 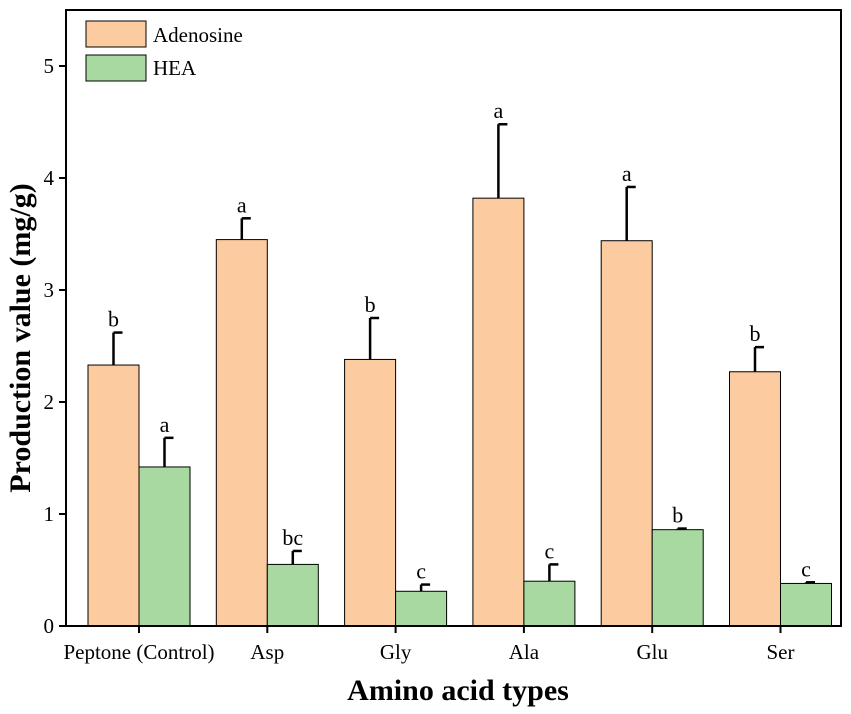 What do you see at coordinates (499, 110) in the screenshot?
I see `significance-adenosine-ala: a` at bounding box center [499, 110].